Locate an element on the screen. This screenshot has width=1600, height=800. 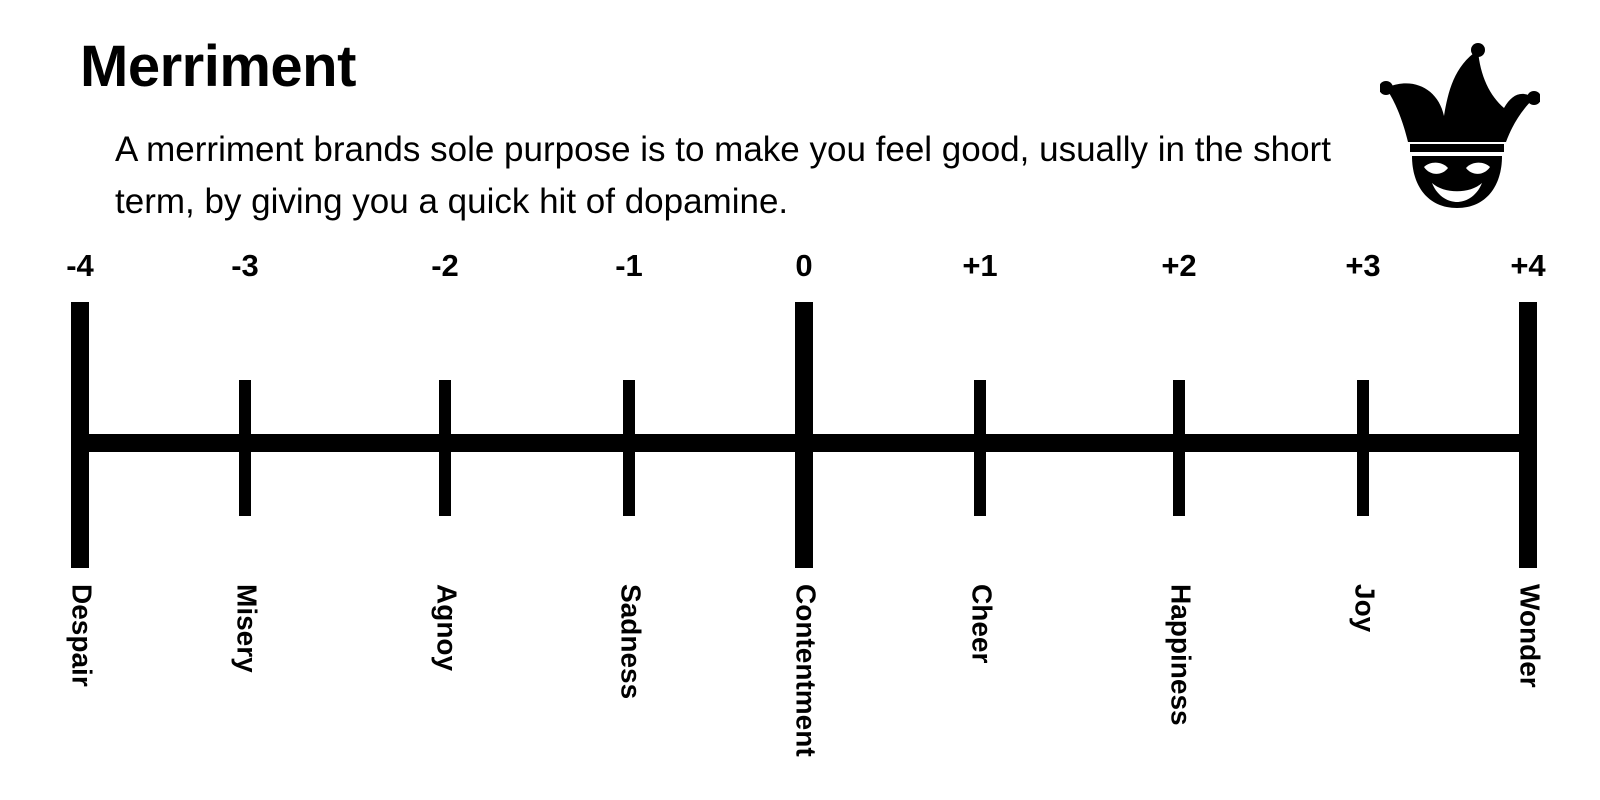
scale-tick-joy is located at coordinates (1363, 448).